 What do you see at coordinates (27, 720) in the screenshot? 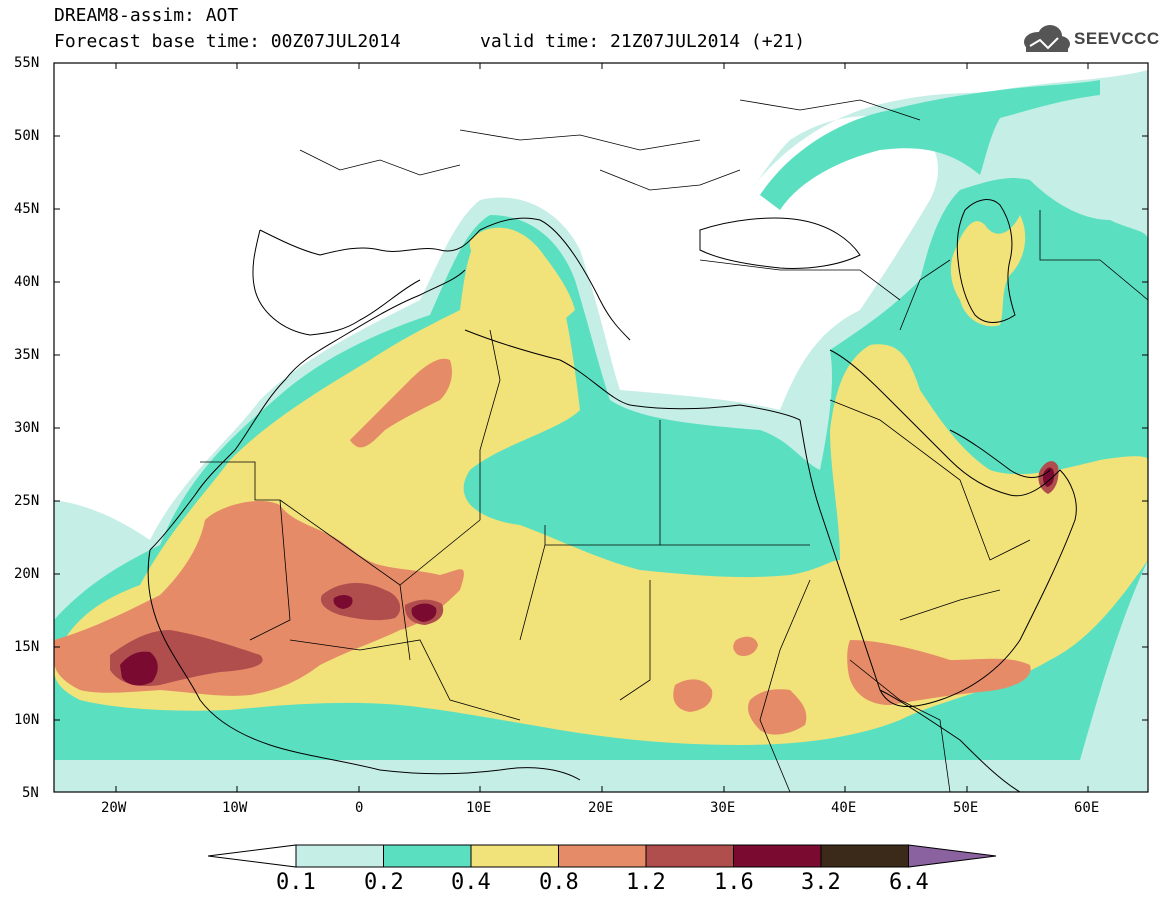
I see `lat-label-10n: 10N` at bounding box center [27, 720].